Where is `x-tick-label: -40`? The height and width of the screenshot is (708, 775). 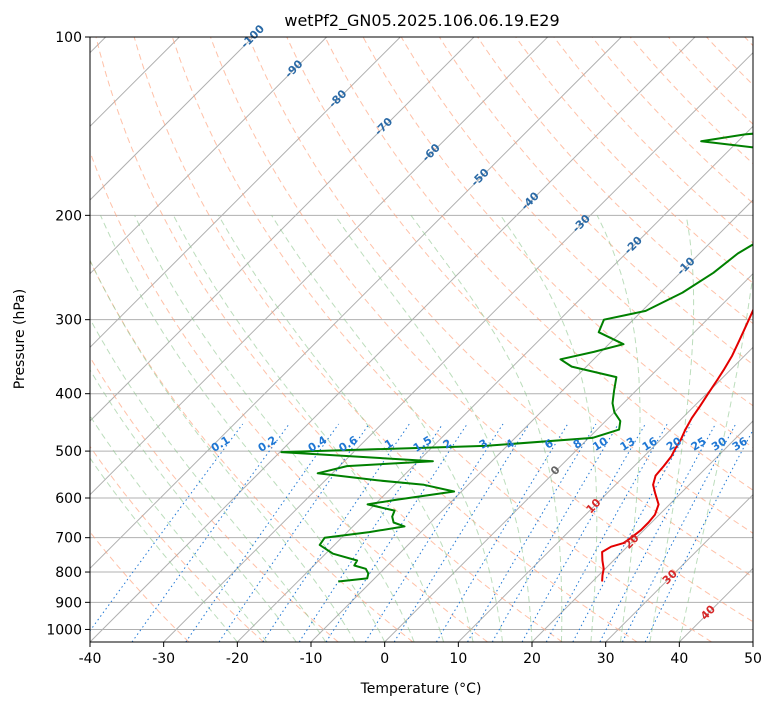 x-tick-label: -40 is located at coordinates (90, 659).